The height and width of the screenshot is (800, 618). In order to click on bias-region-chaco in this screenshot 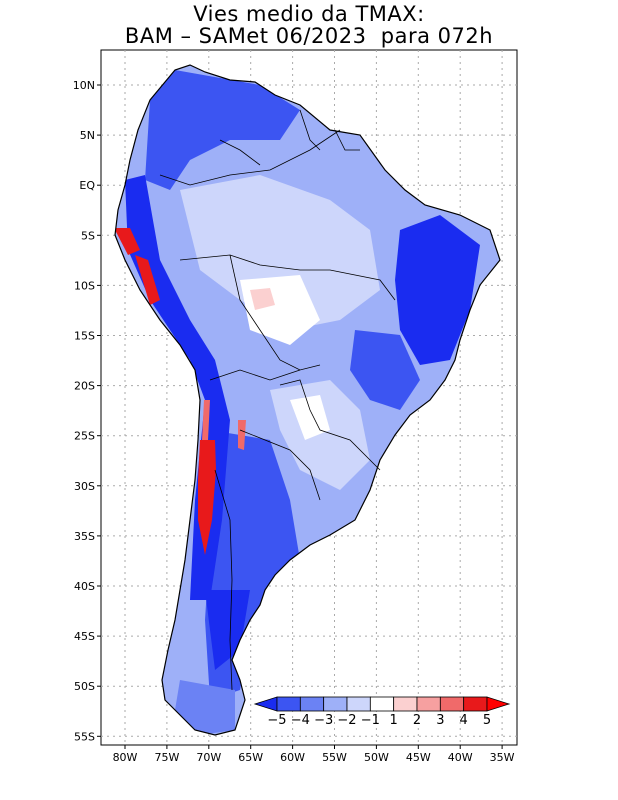, I will do `click(310, 417)`.